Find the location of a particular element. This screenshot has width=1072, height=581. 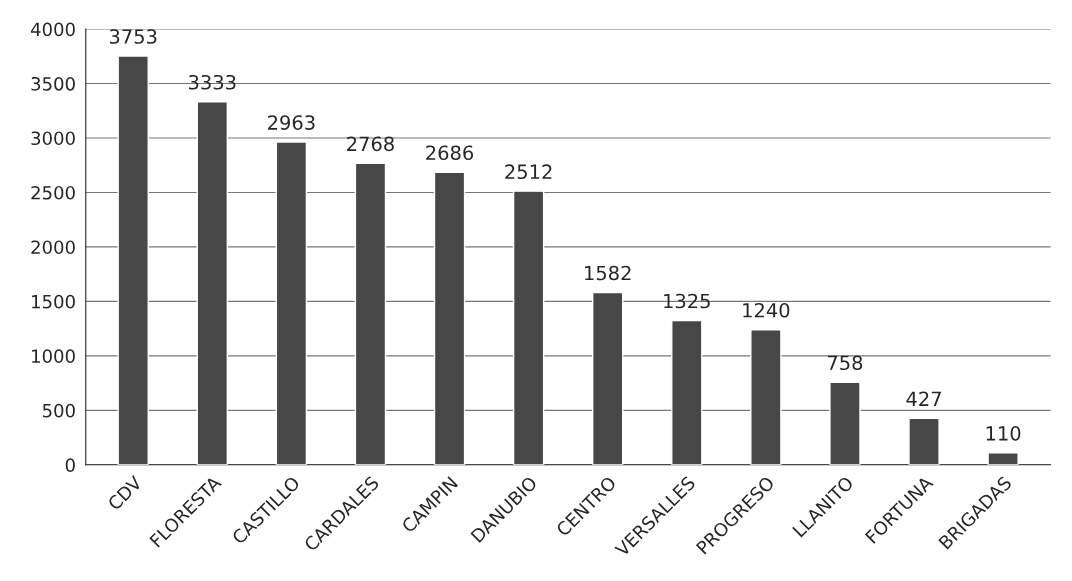

y-tick-label: 4000 is located at coordinates (52, 29).